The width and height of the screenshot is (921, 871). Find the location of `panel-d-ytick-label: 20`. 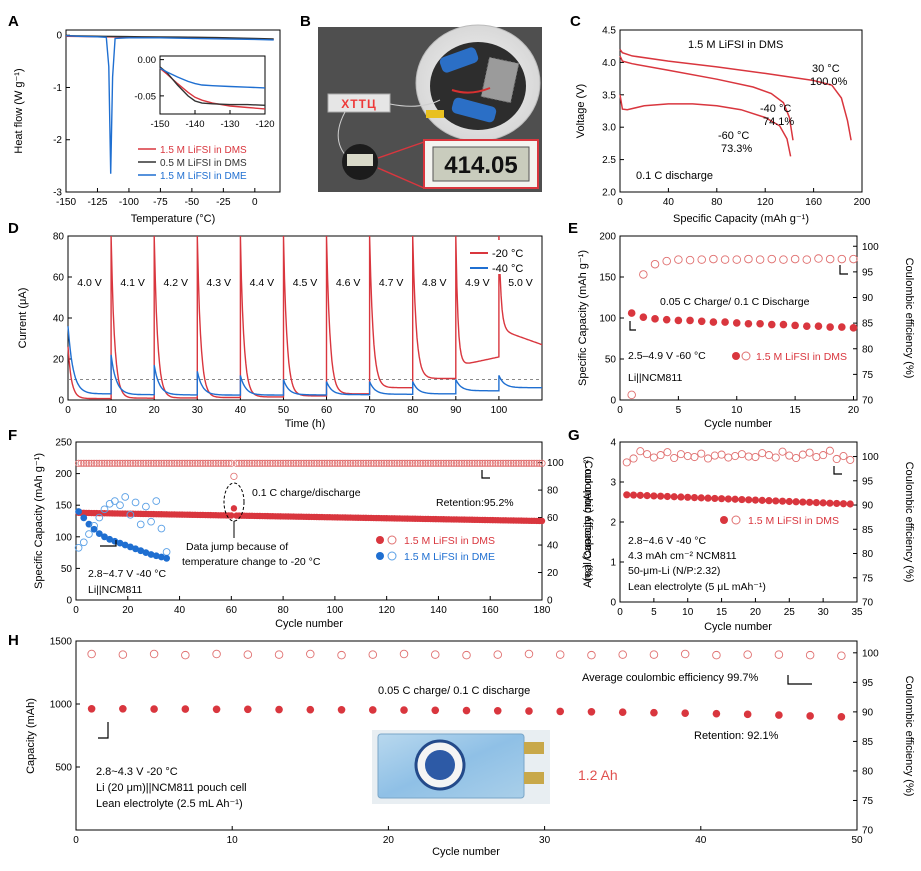

panel-d-ytick-label: 20 is located at coordinates (59, 360).